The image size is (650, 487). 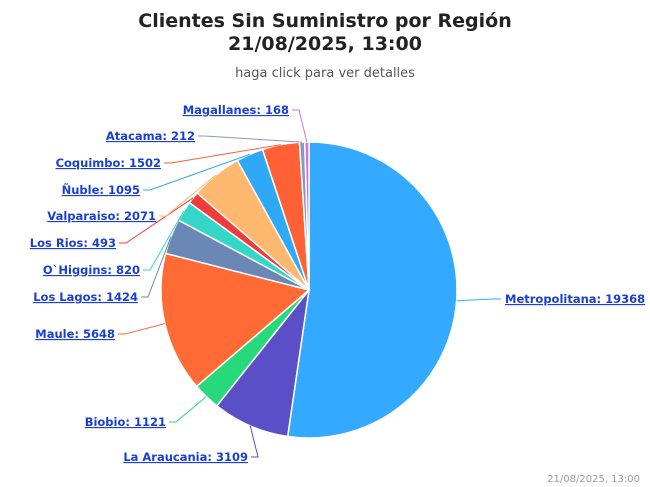 What do you see at coordinates (593, 479) in the screenshot?
I see `chart-credit: 21/08/2025, 13:00` at bounding box center [593, 479].